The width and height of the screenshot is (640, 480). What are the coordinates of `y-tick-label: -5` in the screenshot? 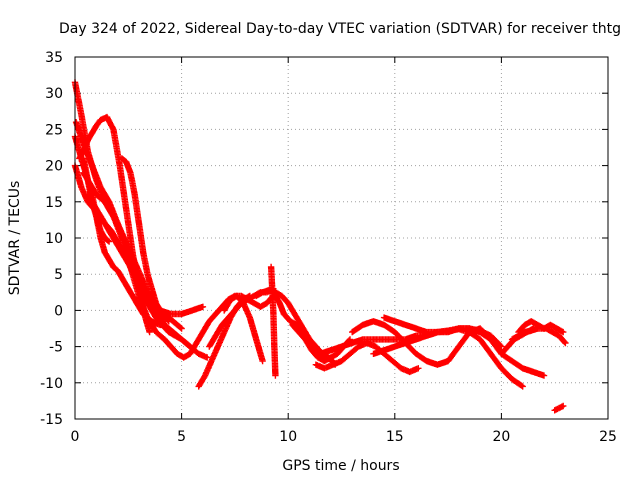 It's located at (56, 348).